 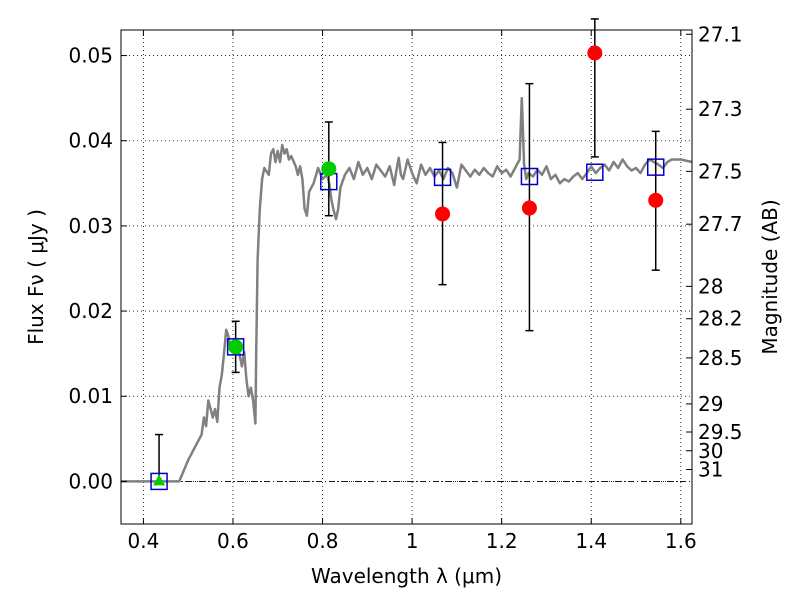 I want to click on x-tick-label: 0.4, so click(x=143, y=541).